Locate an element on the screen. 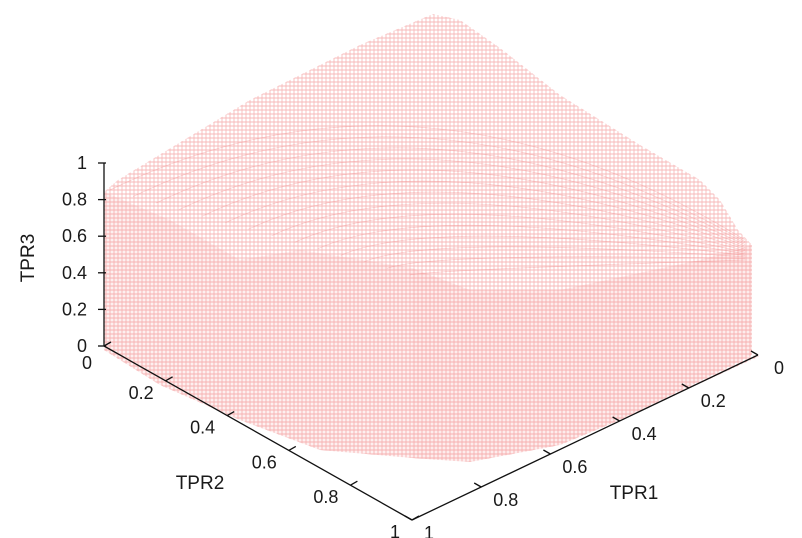 Image resolution: width=802 pixels, height=538 pixels. tpr1-tick-label: 0.2 is located at coordinates (713, 401).